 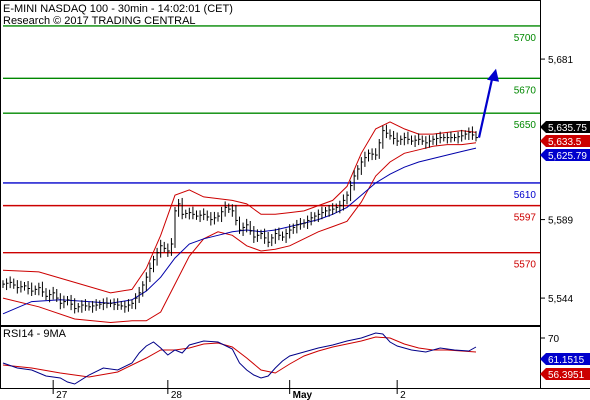 What do you see at coordinates (525, 195) in the screenshot?
I see `level-label-5610: 5610` at bounding box center [525, 195].